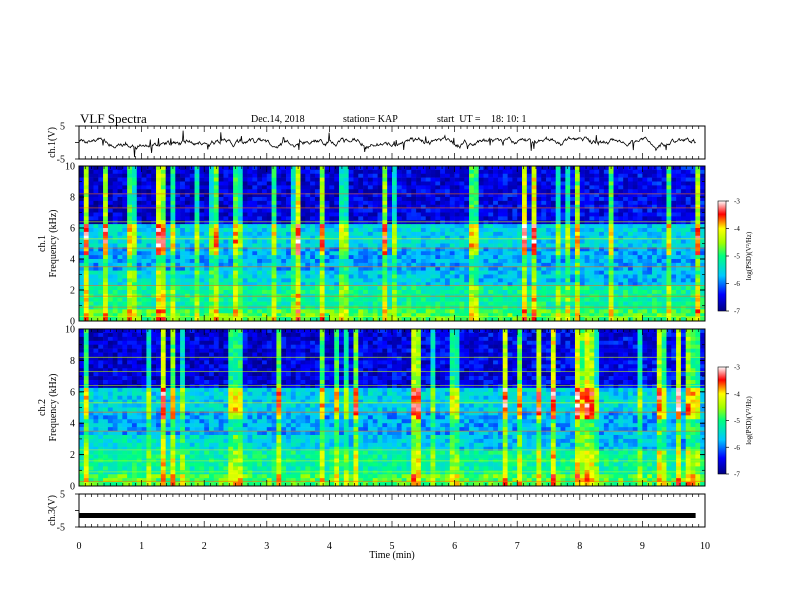 The width and height of the screenshot is (792, 612). What do you see at coordinates (370, 119) in the screenshot?
I see `station-label: station= KAP` at bounding box center [370, 119].